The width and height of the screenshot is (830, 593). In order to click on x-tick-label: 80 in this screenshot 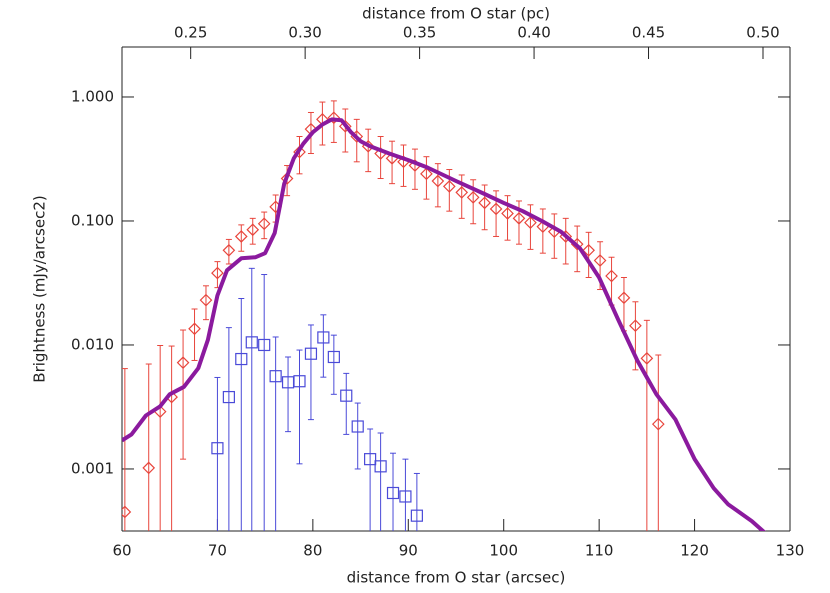, I will do `click(312, 551)`.